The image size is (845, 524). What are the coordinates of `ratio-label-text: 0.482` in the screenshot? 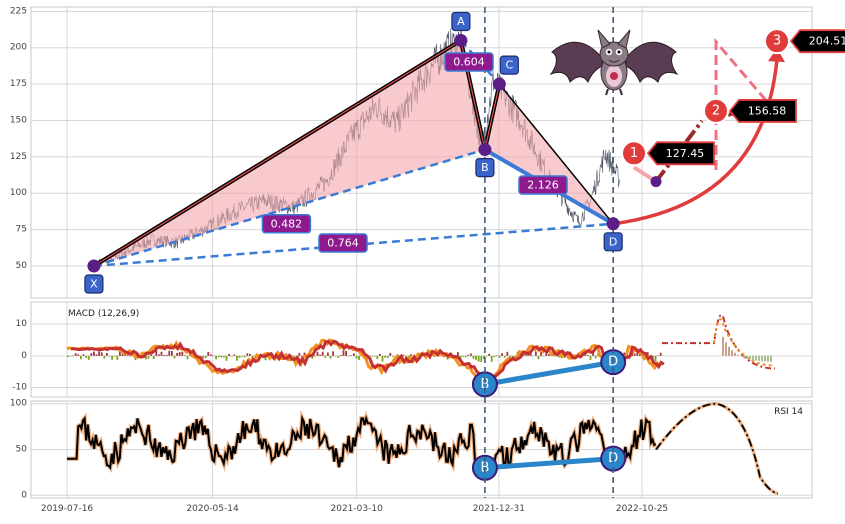 It's located at (287, 223).